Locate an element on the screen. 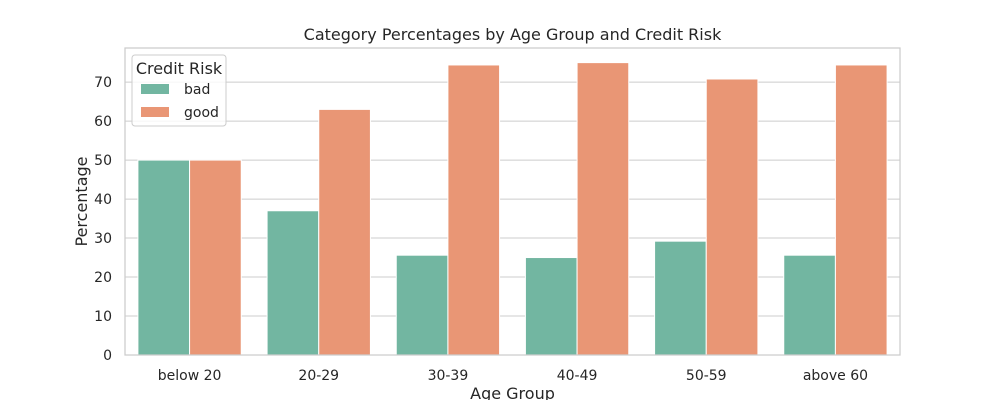 The image size is (1000, 400). y-tick-labels: 0 10 20 30 40 50 60 70 is located at coordinates (103, 219).